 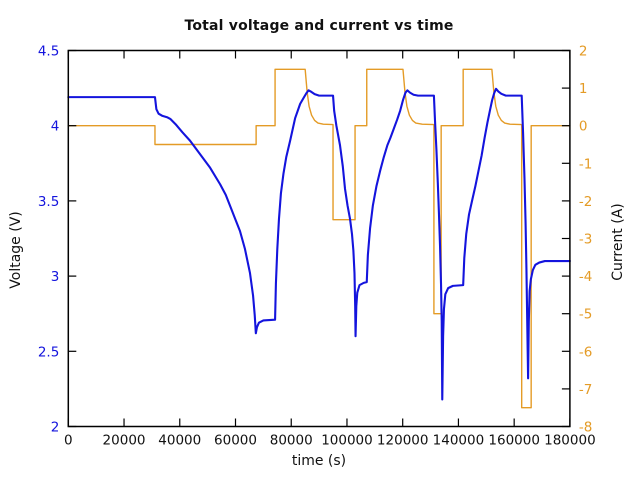 I want to click on y-right-tick-label: -7, so click(x=585, y=390).